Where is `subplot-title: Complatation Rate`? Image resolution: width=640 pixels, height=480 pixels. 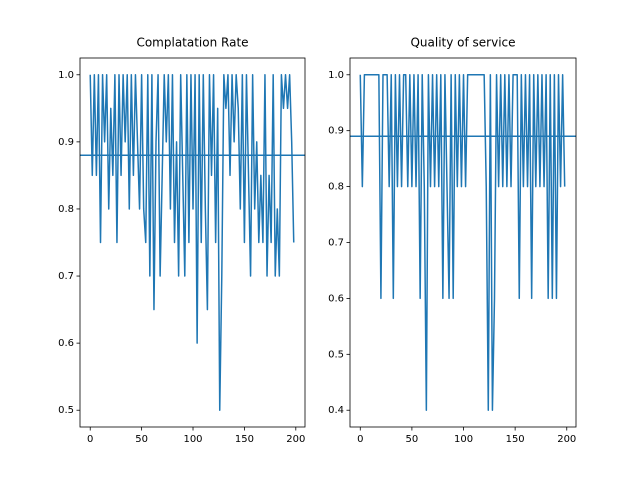
subplot-title: Complatation Rate is located at coordinates (192, 43).